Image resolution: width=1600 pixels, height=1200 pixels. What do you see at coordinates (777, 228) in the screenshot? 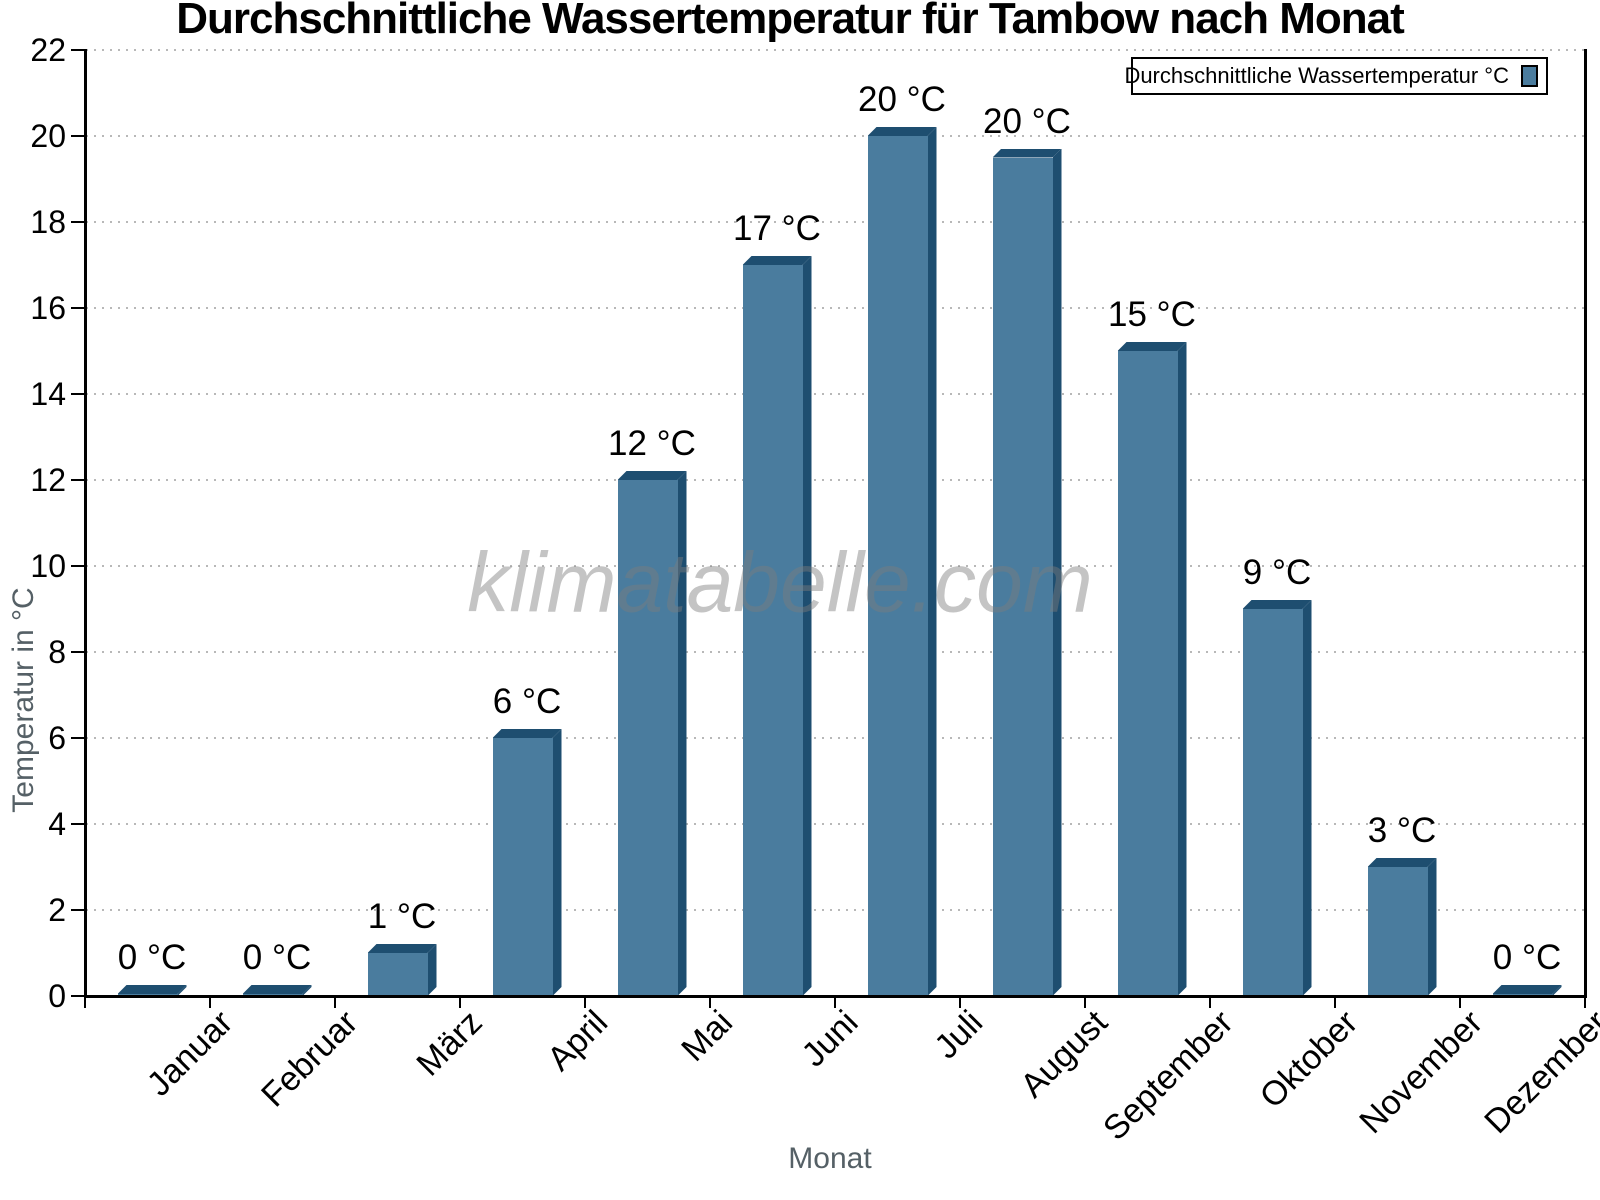
I see `bar-value-label: 17 °C` at bounding box center [777, 228].